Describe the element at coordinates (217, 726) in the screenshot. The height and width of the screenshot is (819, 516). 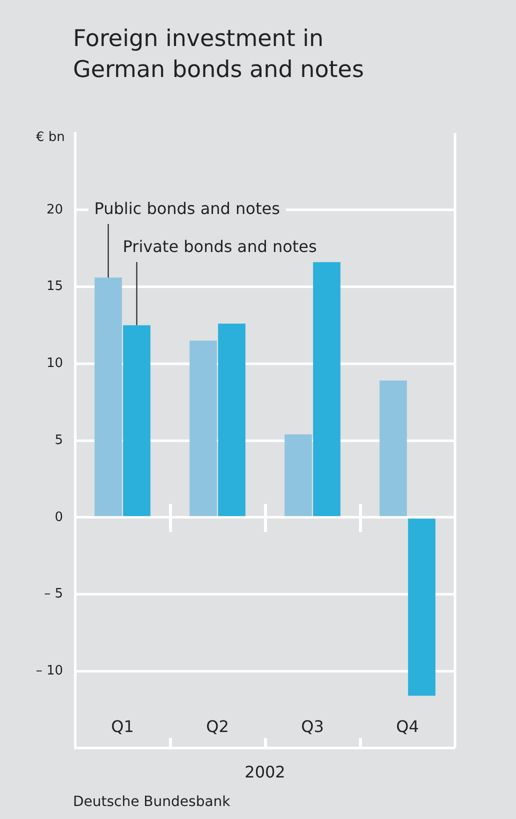
I see `x-tick-label: Q2` at that location.